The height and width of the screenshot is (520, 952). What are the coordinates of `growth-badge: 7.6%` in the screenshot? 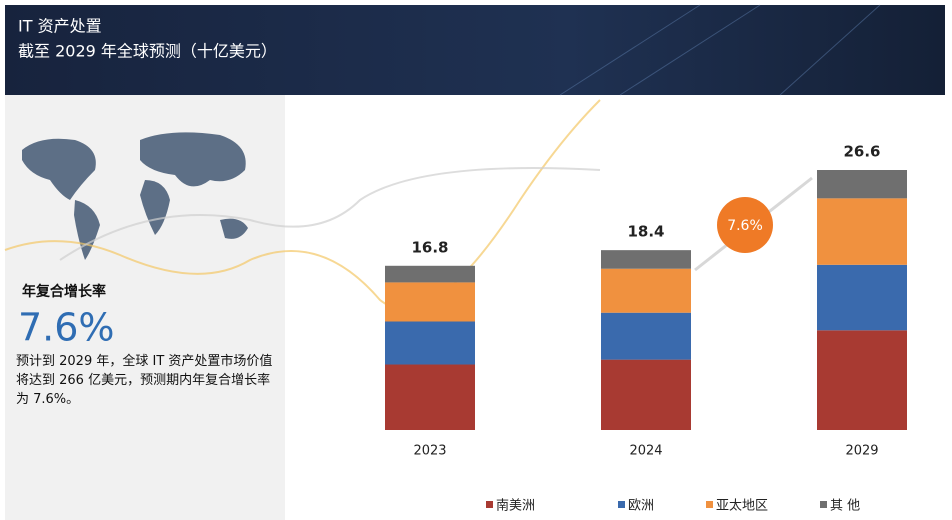 It's located at (745, 226).